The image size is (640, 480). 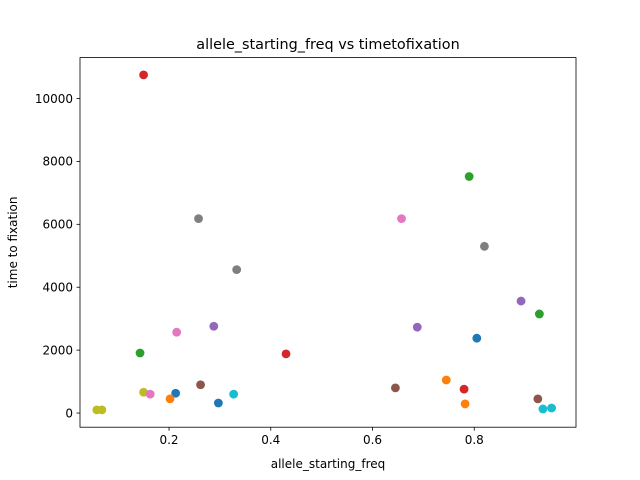 What do you see at coordinates (13, 243) in the screenshot?
I see `y-axis-label: time to fixation` at bounding box center [13, 243].